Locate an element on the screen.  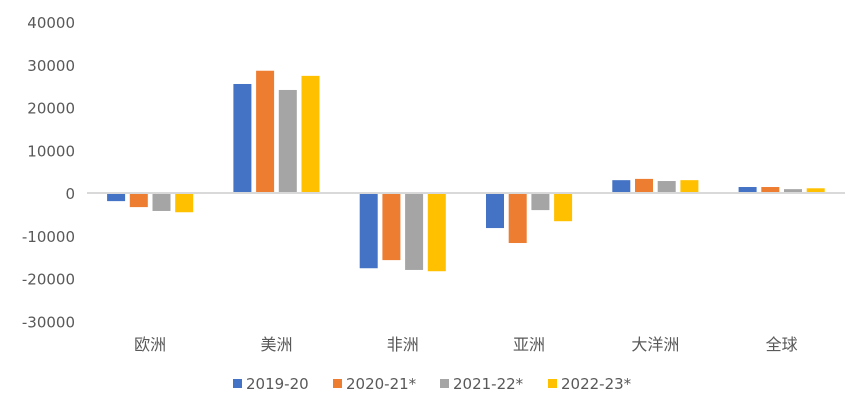
legend-label: 2019-20 is located at coordinates (277, 384).